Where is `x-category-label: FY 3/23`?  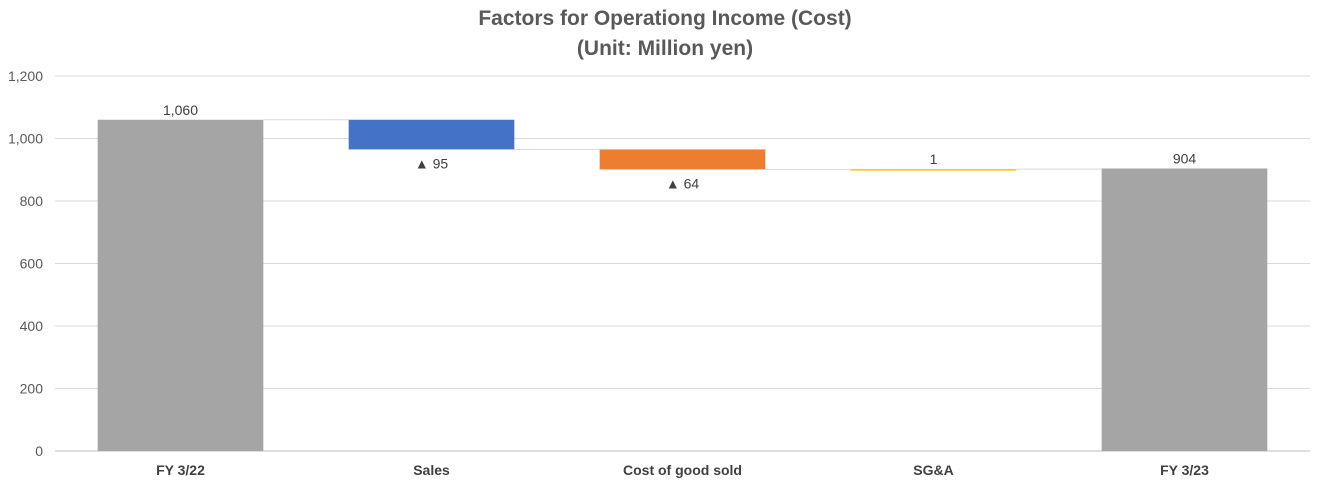
x-category-label: FY 3/23 is located at coordinates (1184, 470).